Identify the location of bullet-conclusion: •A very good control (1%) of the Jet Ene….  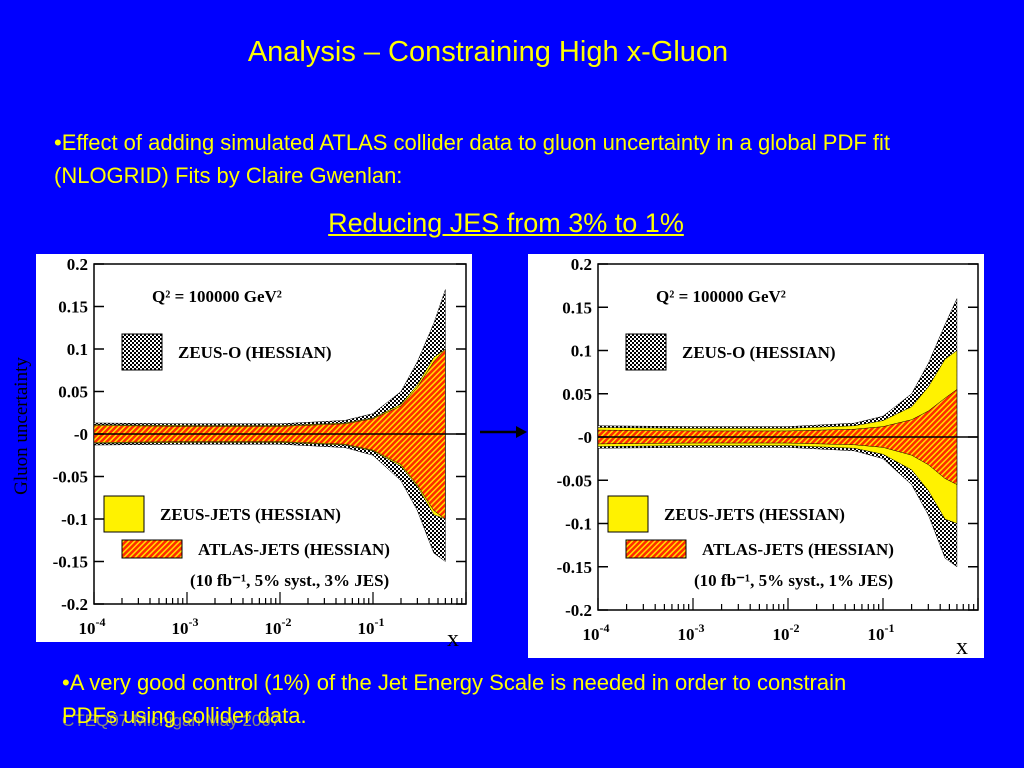
(454, 699).